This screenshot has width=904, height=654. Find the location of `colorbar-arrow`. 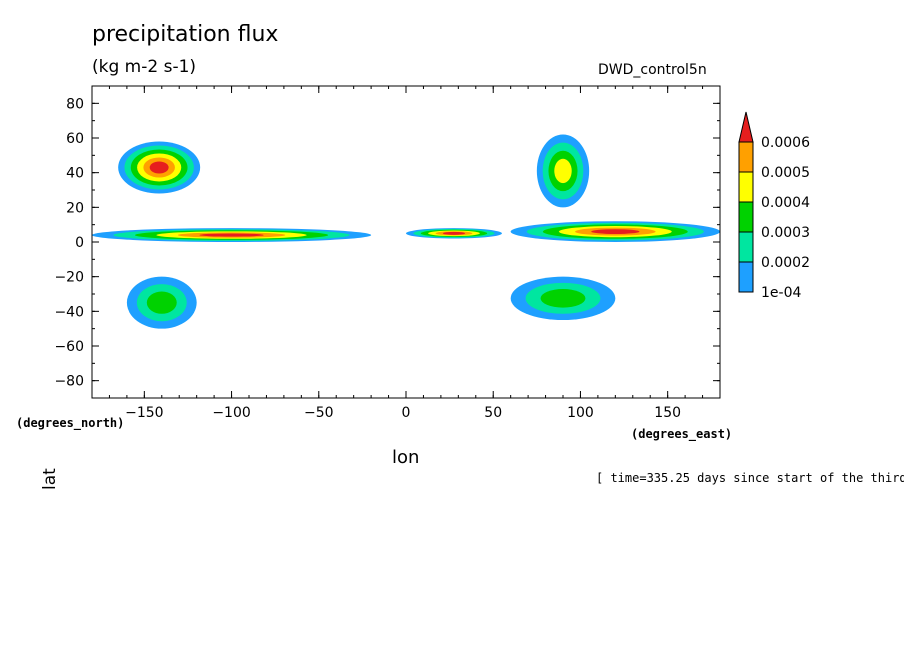

colorbar-arrow is located at coordinates (746, 127).